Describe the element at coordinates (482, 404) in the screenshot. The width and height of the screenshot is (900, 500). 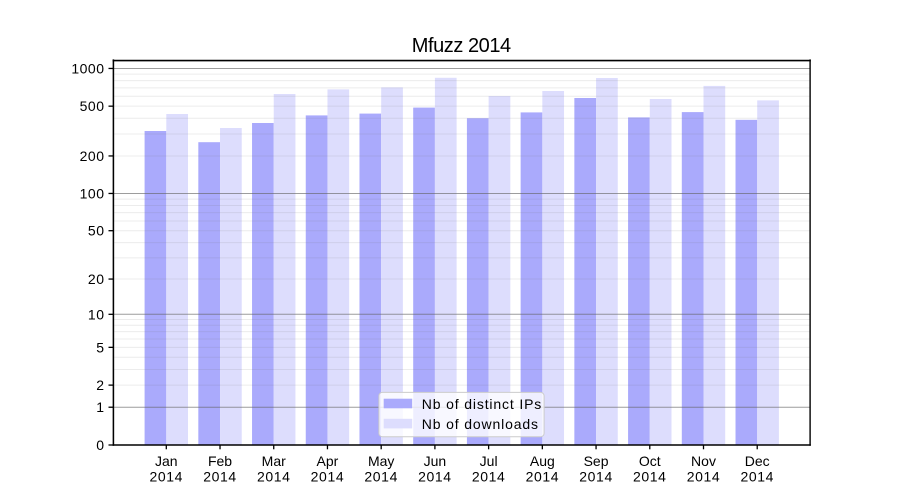
I see `svg-text: Nb of distinct IPs` at that location.